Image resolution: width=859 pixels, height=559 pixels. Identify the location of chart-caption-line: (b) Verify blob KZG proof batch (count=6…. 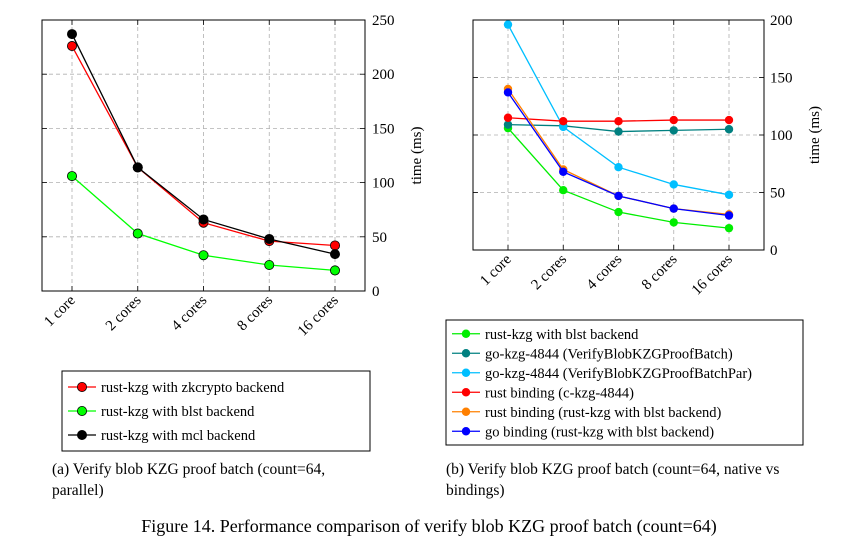
(612, 469).